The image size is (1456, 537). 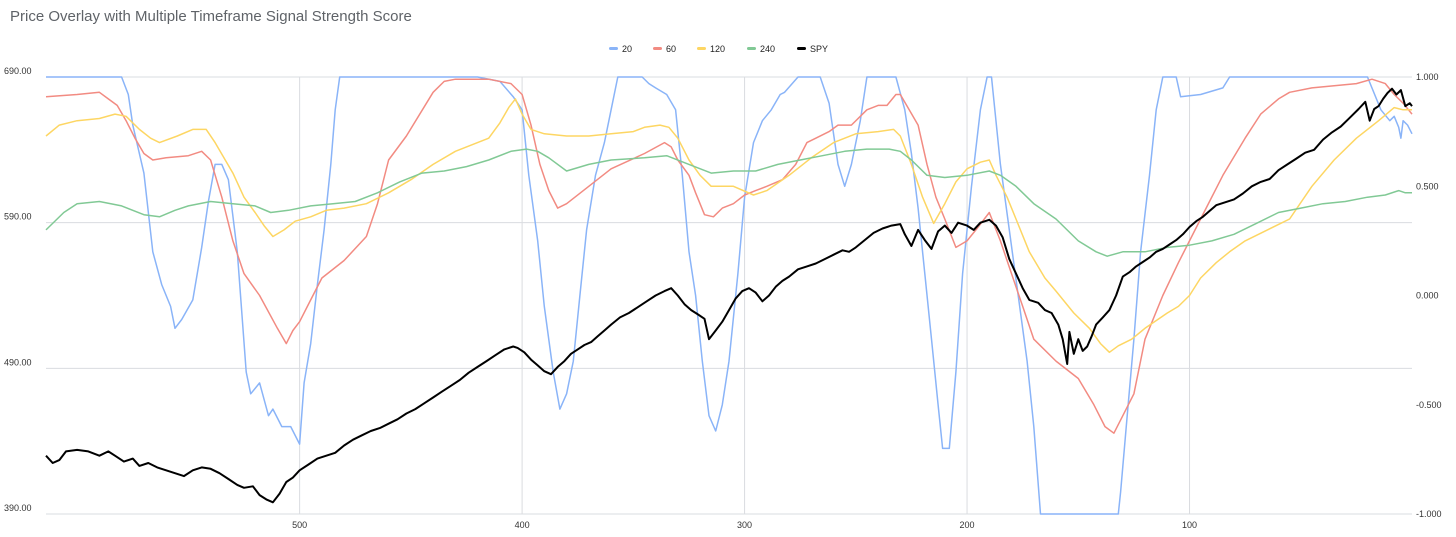 I want to click on x-tick-label: 400, so click(x=522, y=525).